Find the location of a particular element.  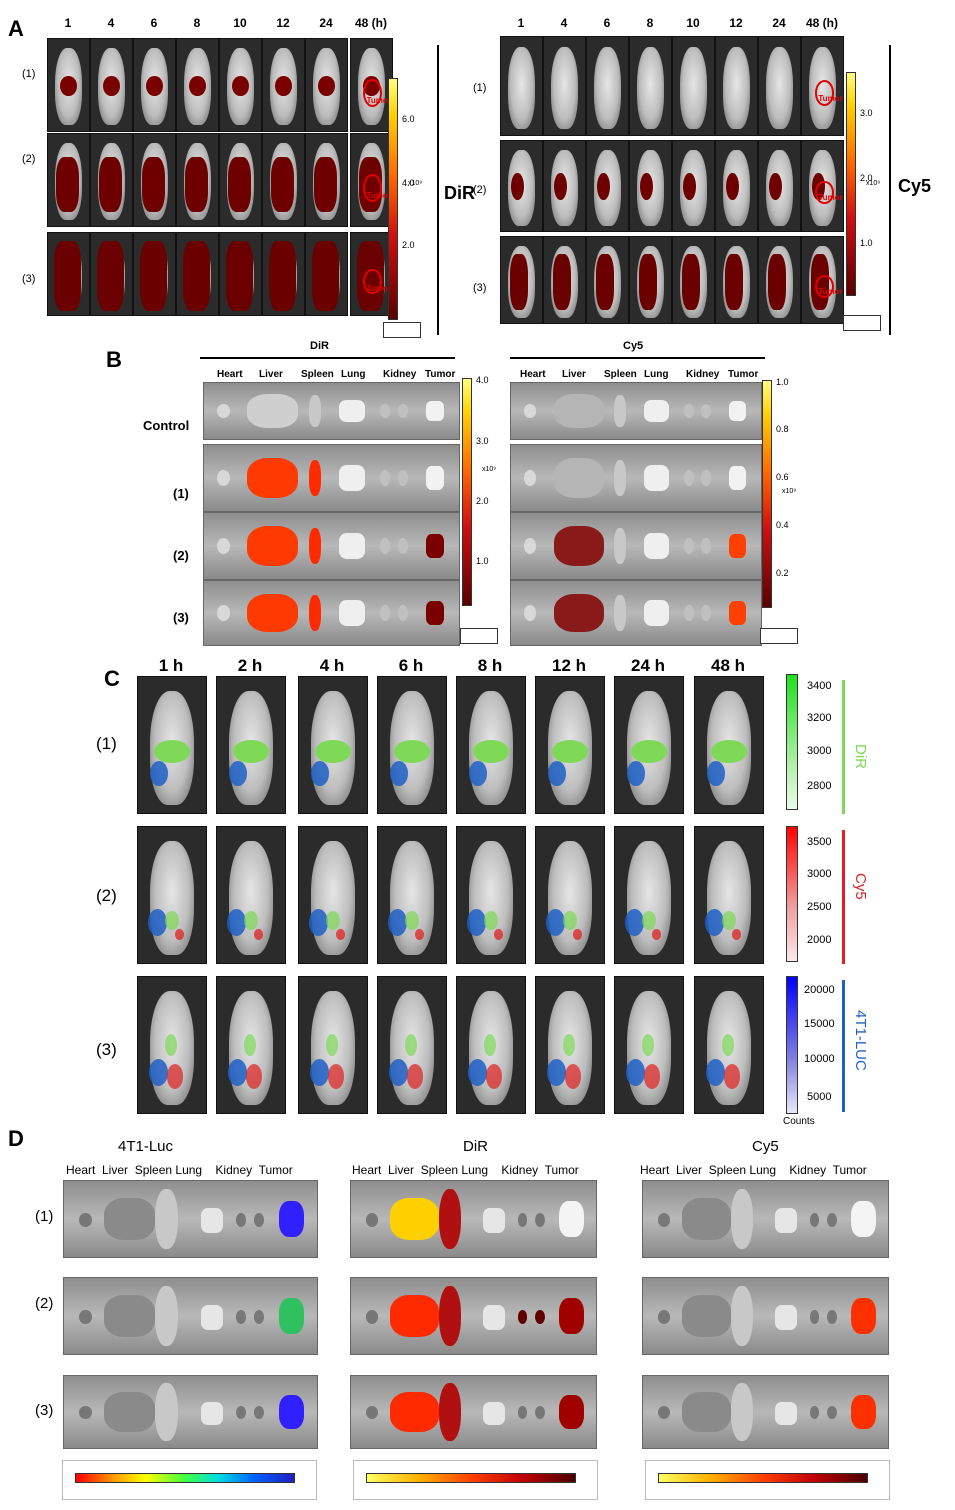

panel-c-dir-colorbar is located at coordinates (792, 742).